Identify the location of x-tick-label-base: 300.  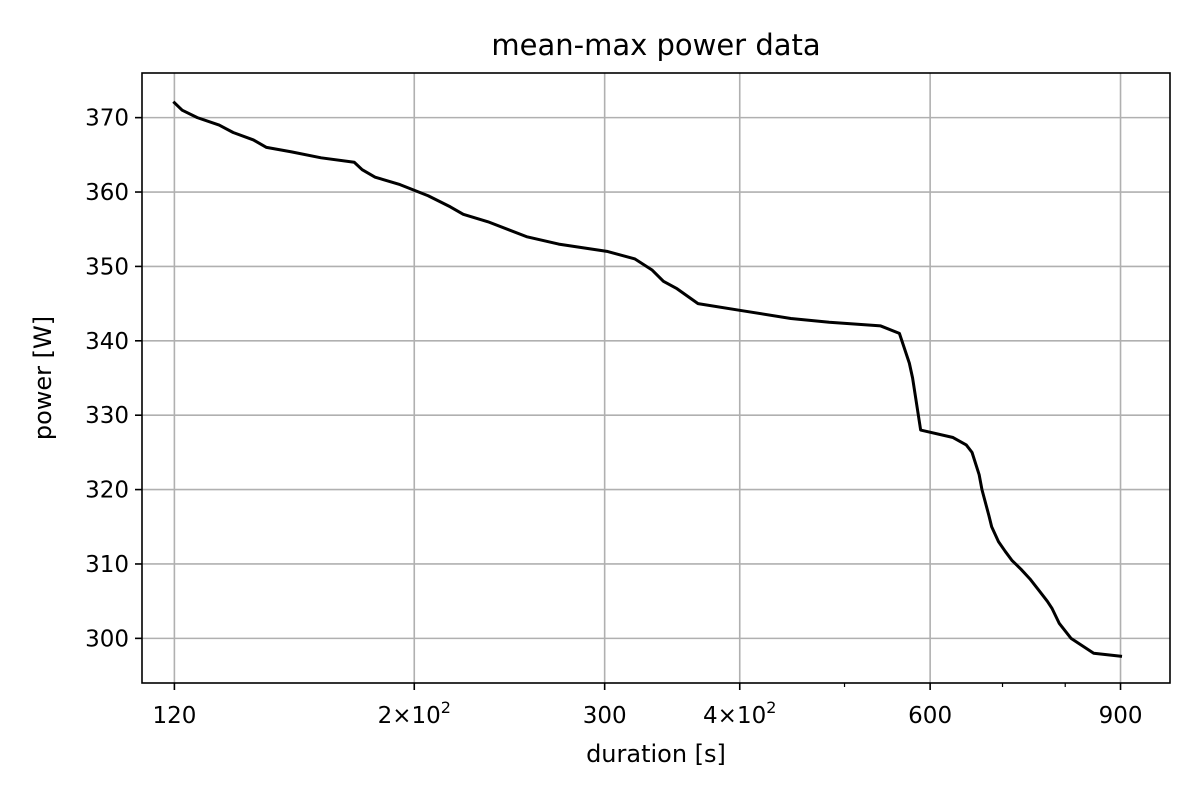
(605, 716).